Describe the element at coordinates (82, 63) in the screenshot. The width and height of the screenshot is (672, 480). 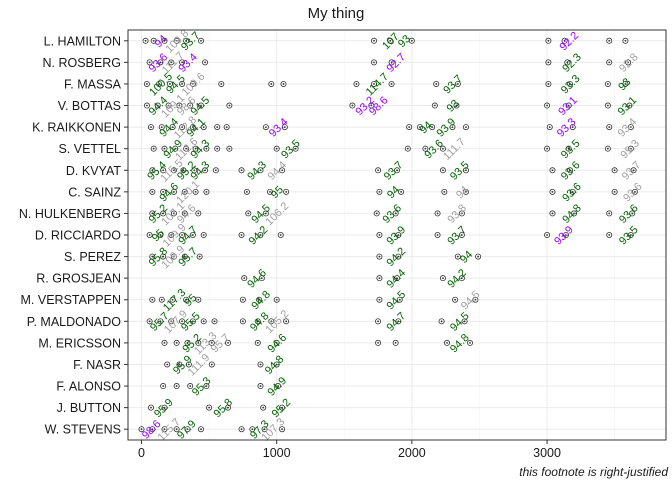
I see `y-tick-label: N. ROSBERG` at that location.